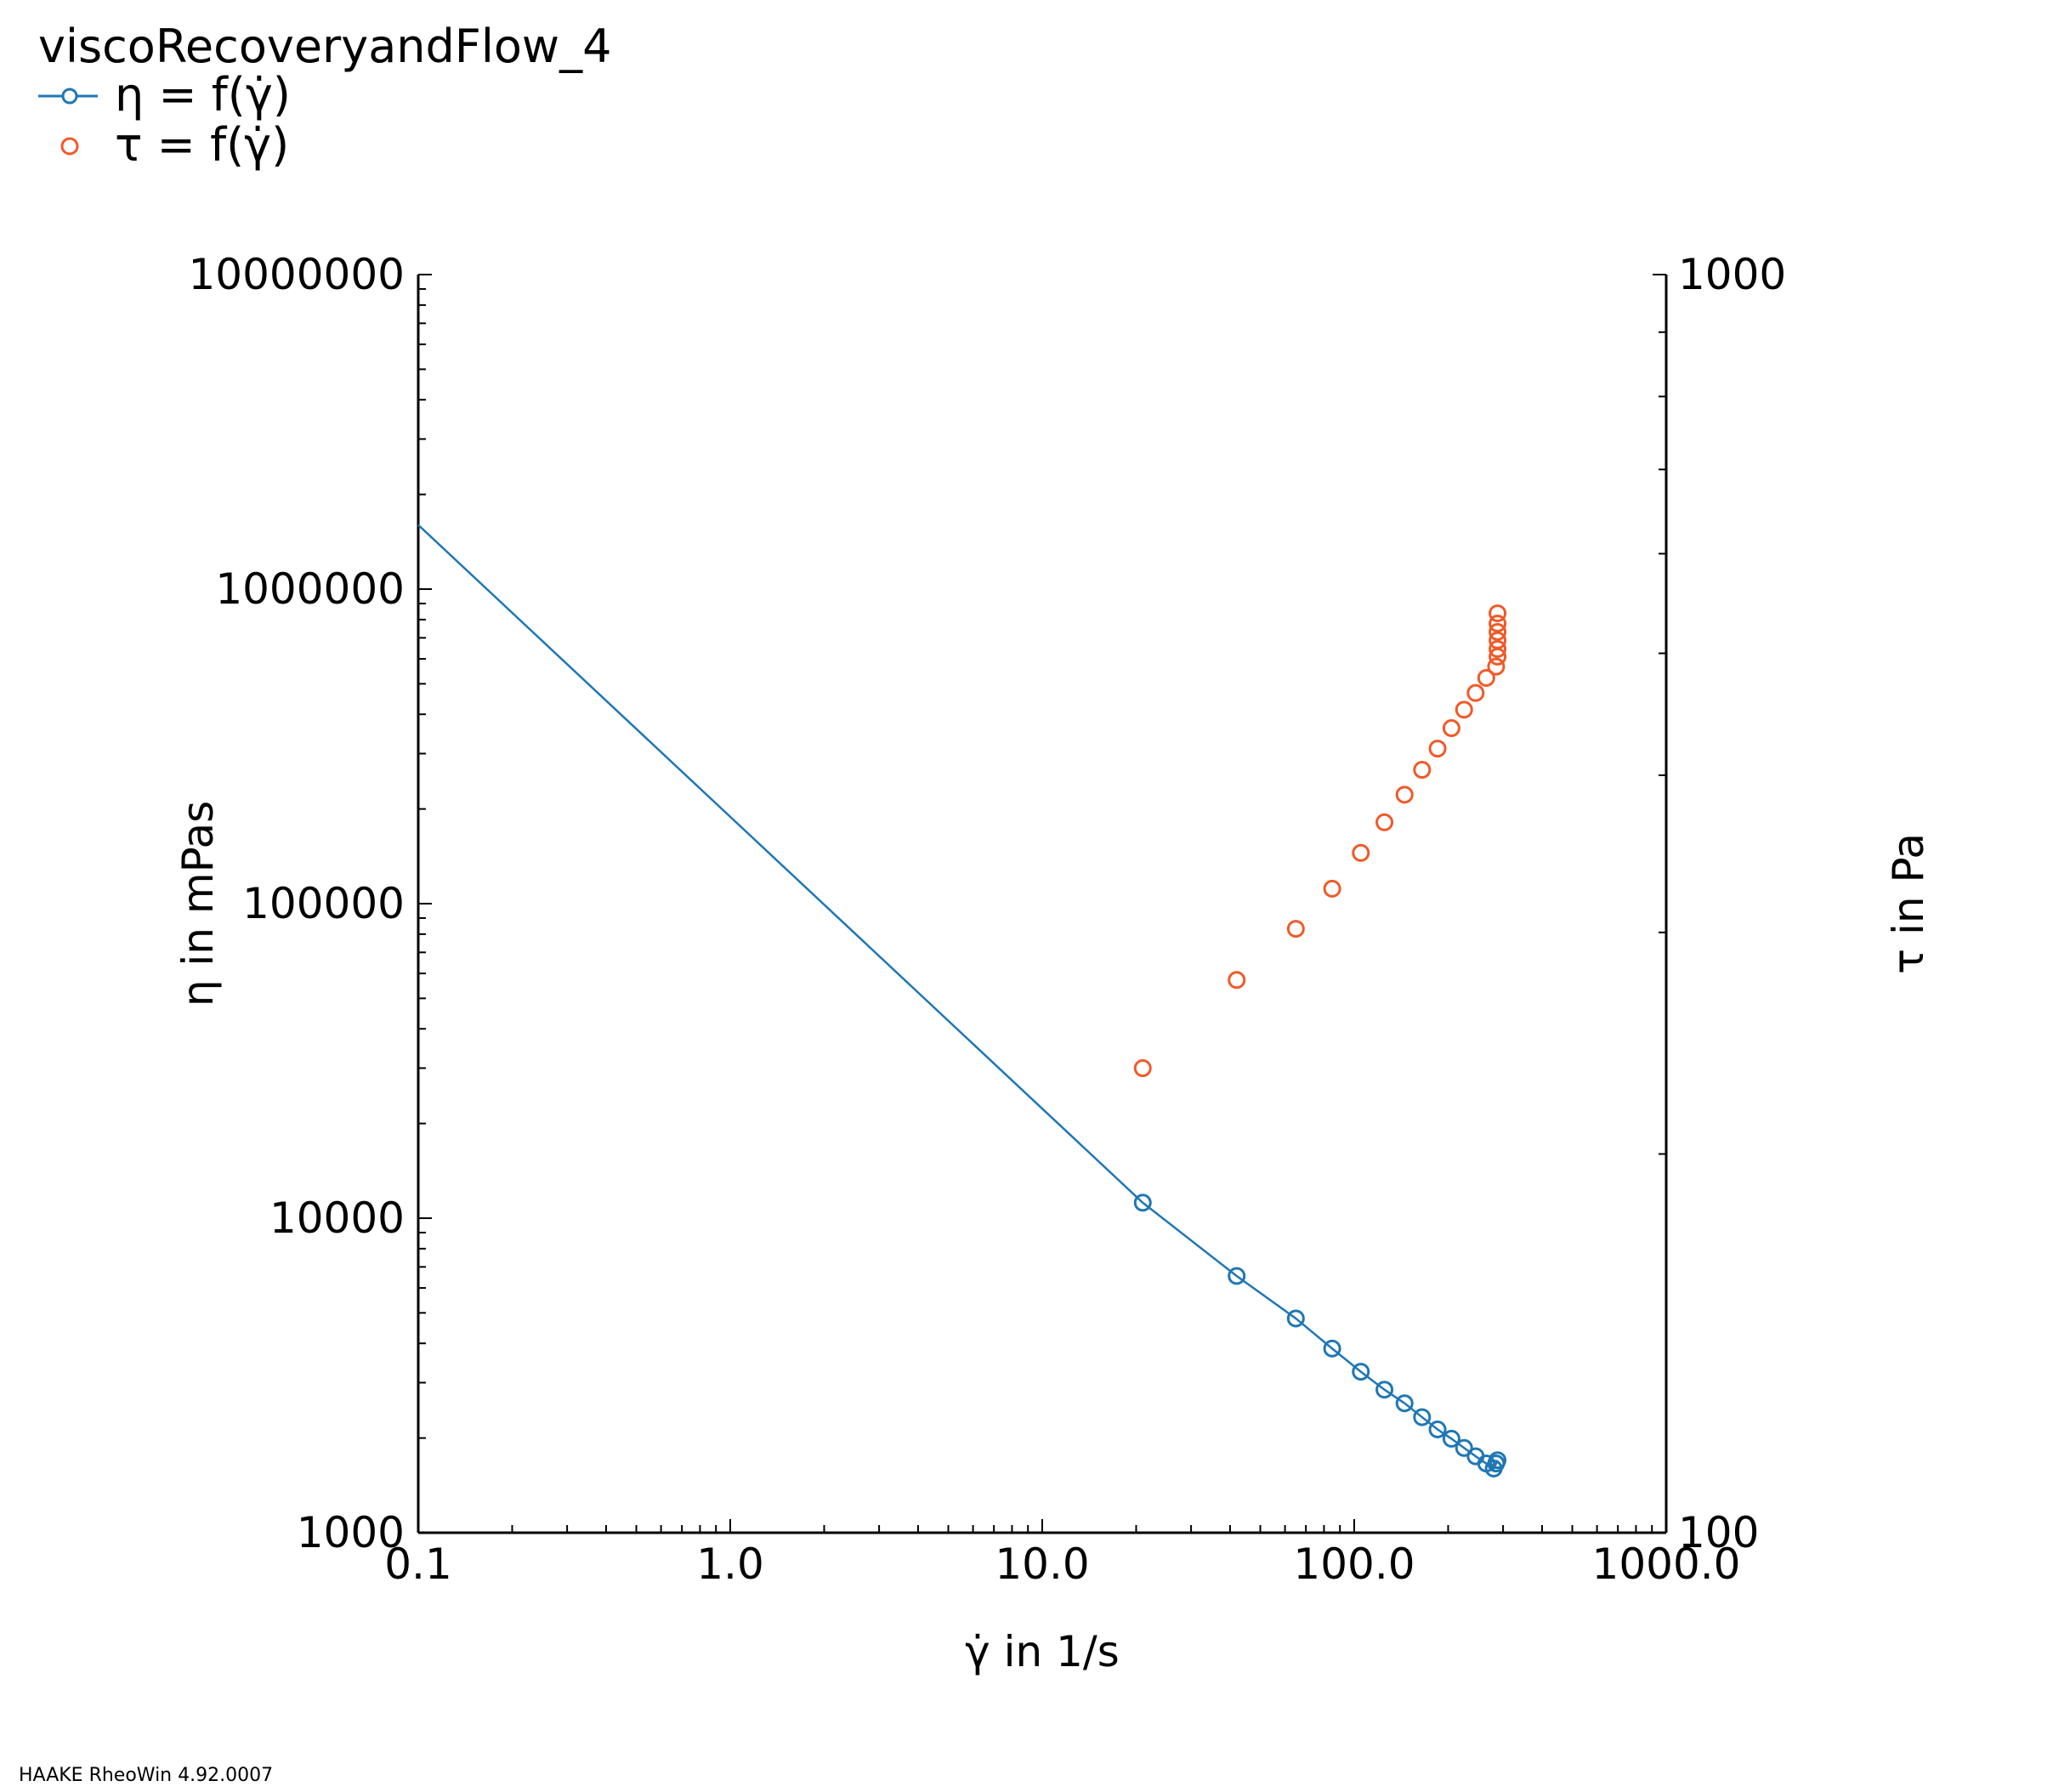 Image resolution: width=2070 pixels, height=1792 pixels. What do you see at coordinates (1666, 1565) in the screenshot?
I see `x-tick-label: 1000.0` at bounding box center [1666, 1565].